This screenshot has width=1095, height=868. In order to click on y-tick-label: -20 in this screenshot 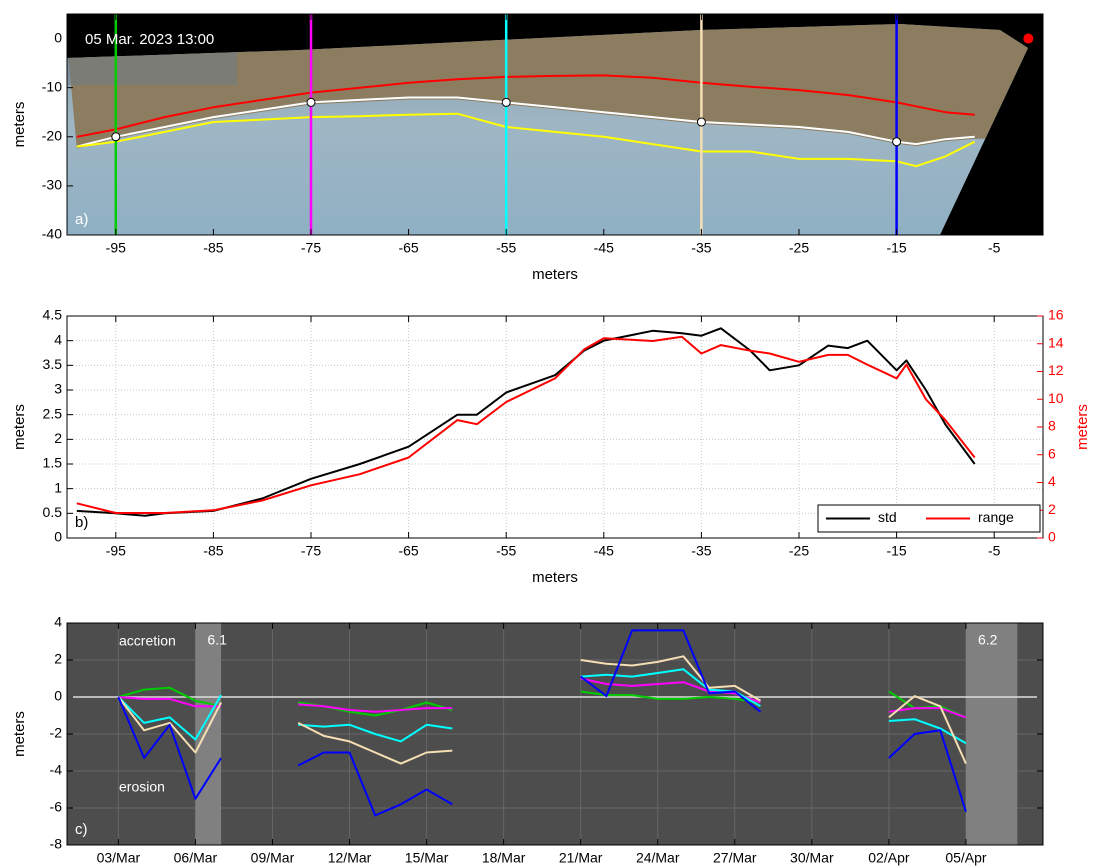, I will do `click(52, 135)`.